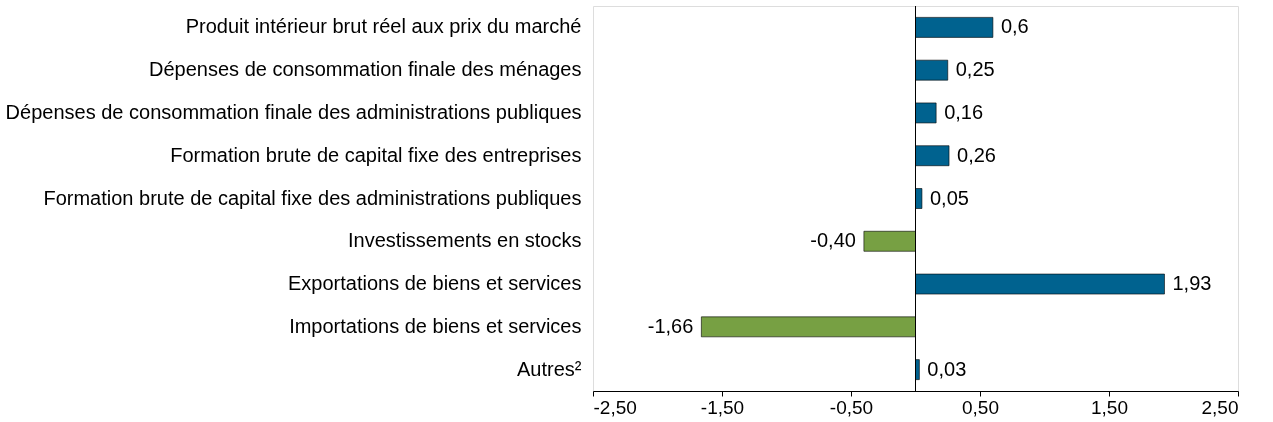 Image resolution: width=1273 pixels, height=422 pixels. I want to click on data-label: -1,66, so click(670, 325).